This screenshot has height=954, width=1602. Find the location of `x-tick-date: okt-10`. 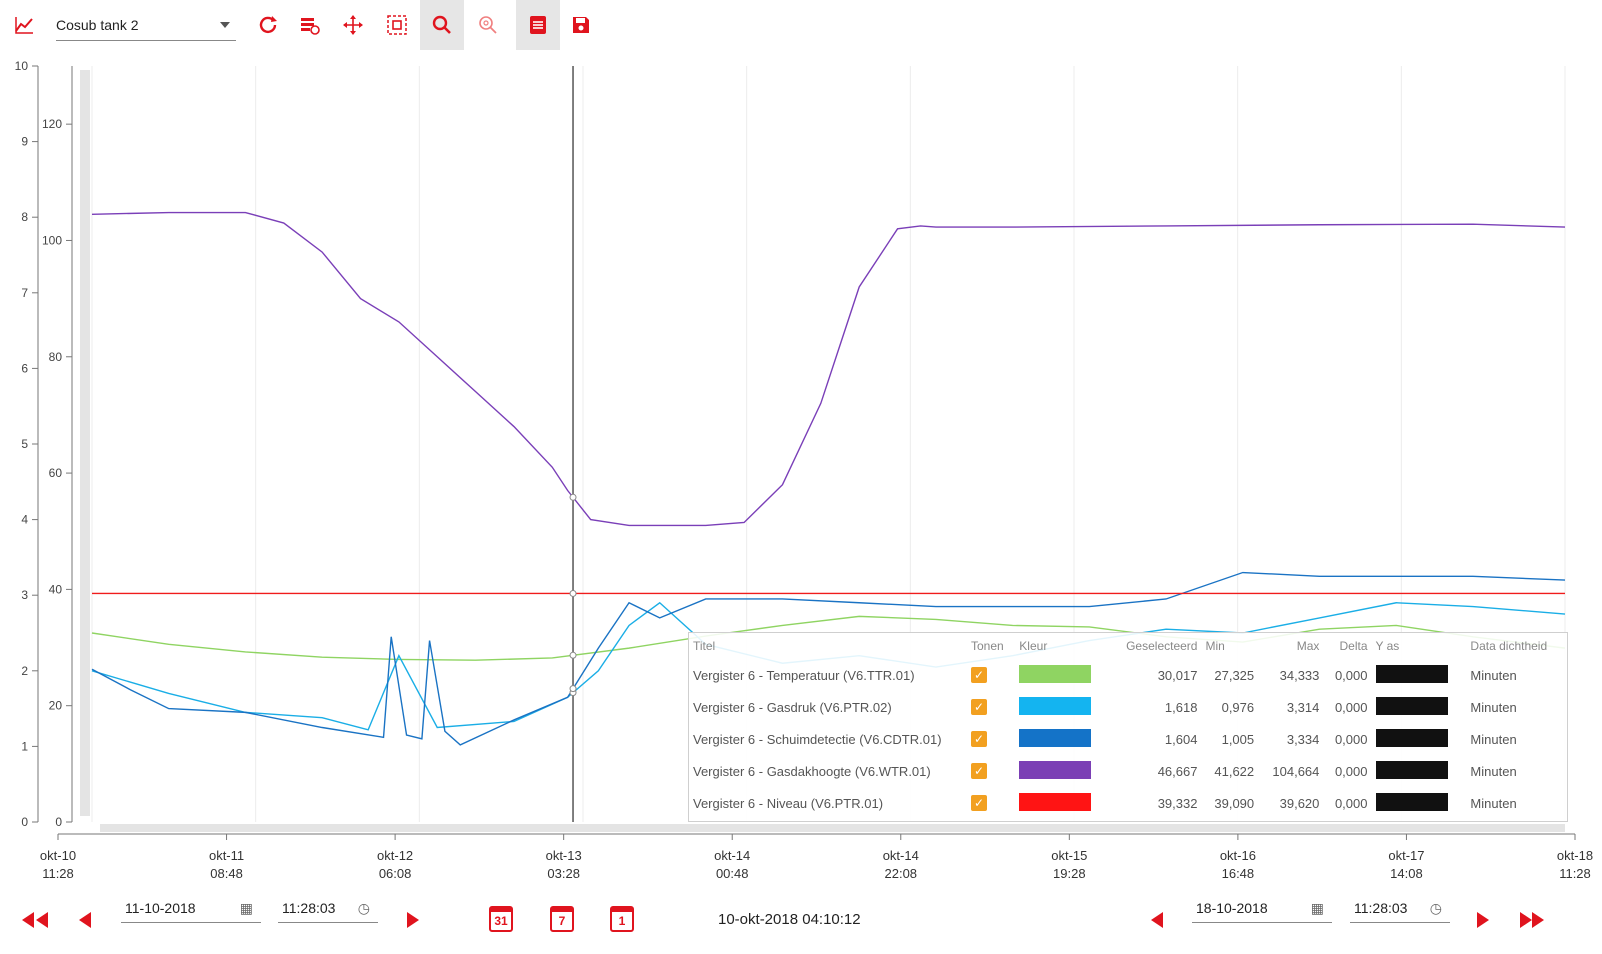

x-tick-date: okt-10 is located at coordinates (58, 855).